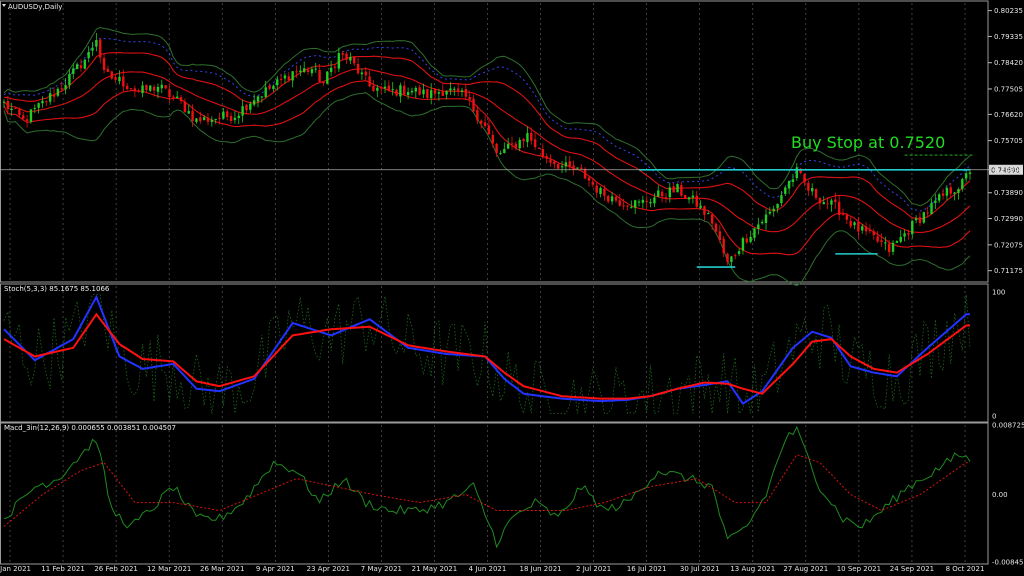  I want to click on x-tick-label: 11 Feb 2021, so click(63, 569).